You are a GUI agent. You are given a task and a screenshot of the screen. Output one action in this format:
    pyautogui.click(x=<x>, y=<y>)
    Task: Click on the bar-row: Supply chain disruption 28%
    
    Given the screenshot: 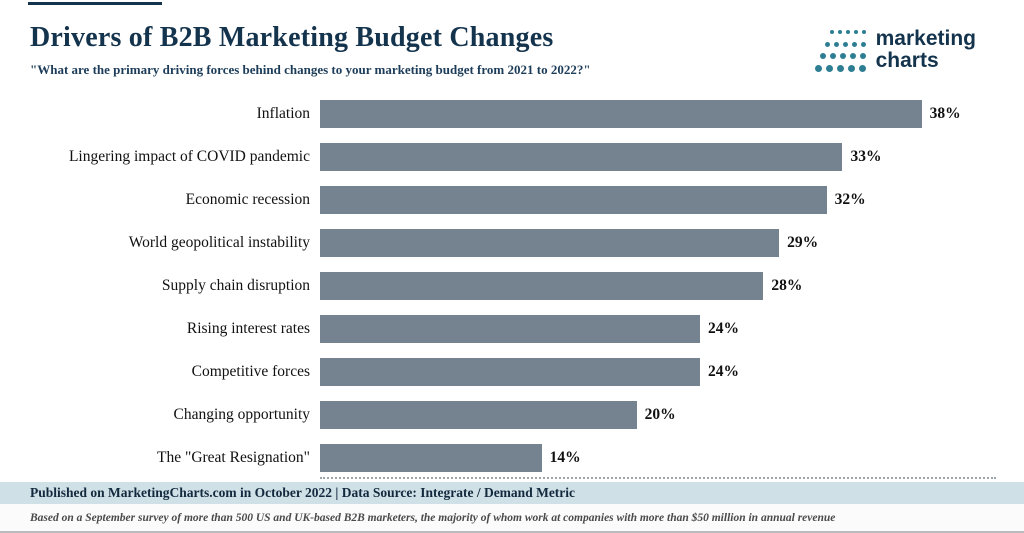 What is the action you would take?
    pyautogui.click(x=513, y=285)
    